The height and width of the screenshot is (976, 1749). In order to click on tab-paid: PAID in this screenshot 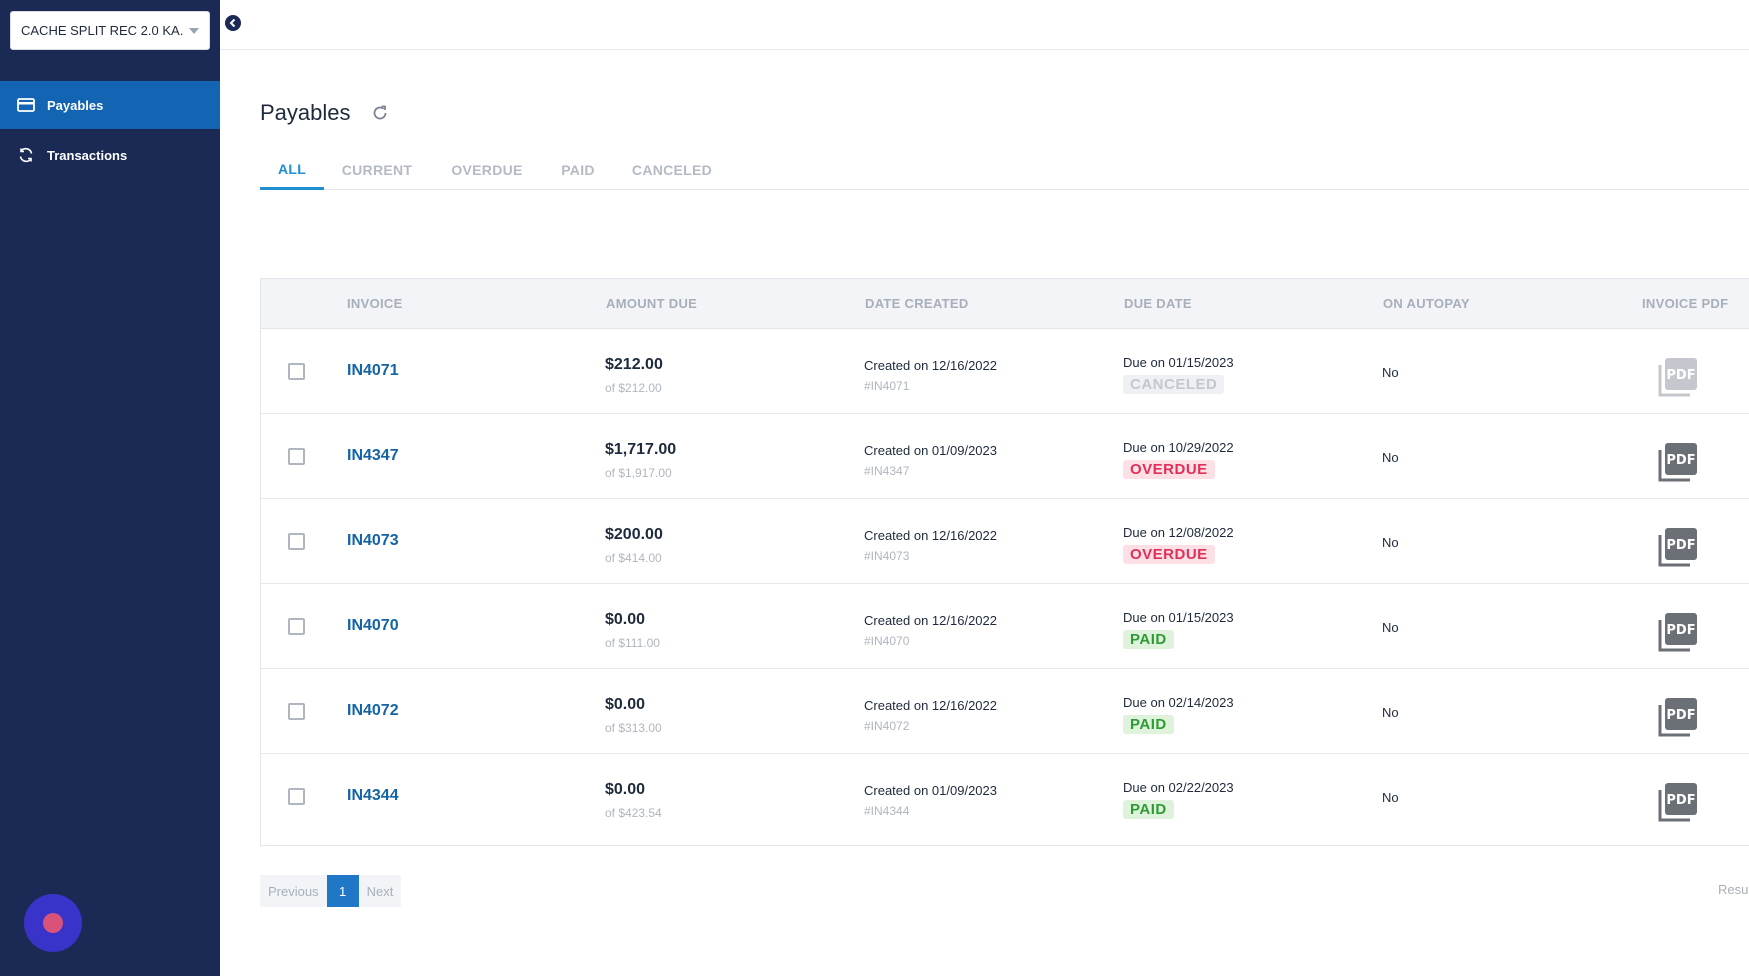, I will do `click(578, 170)`.